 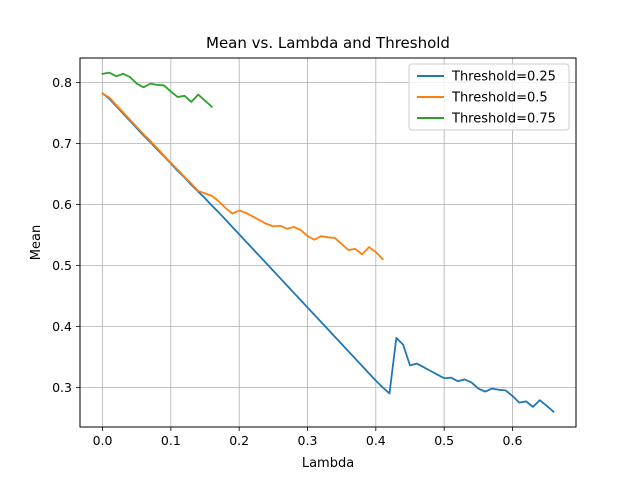 I want to click on x-axis-label: Lambda, so click(x=328, y=463).